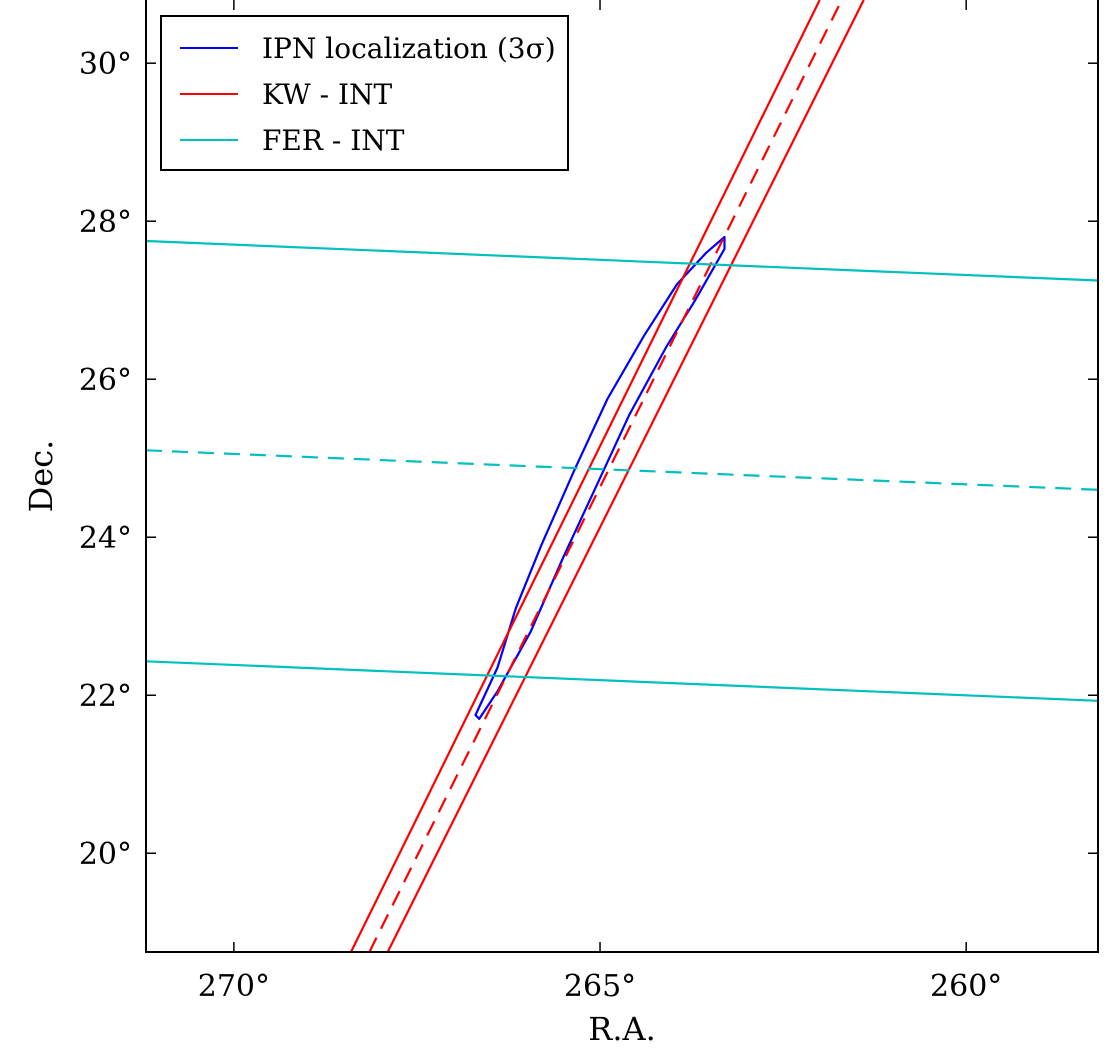 This screenshot has height=1057, width=1110. What do you see at coordinates (105, 854) in the screenshot?
I see `y-tick-label: 20°` at bounding box center [105, 854].